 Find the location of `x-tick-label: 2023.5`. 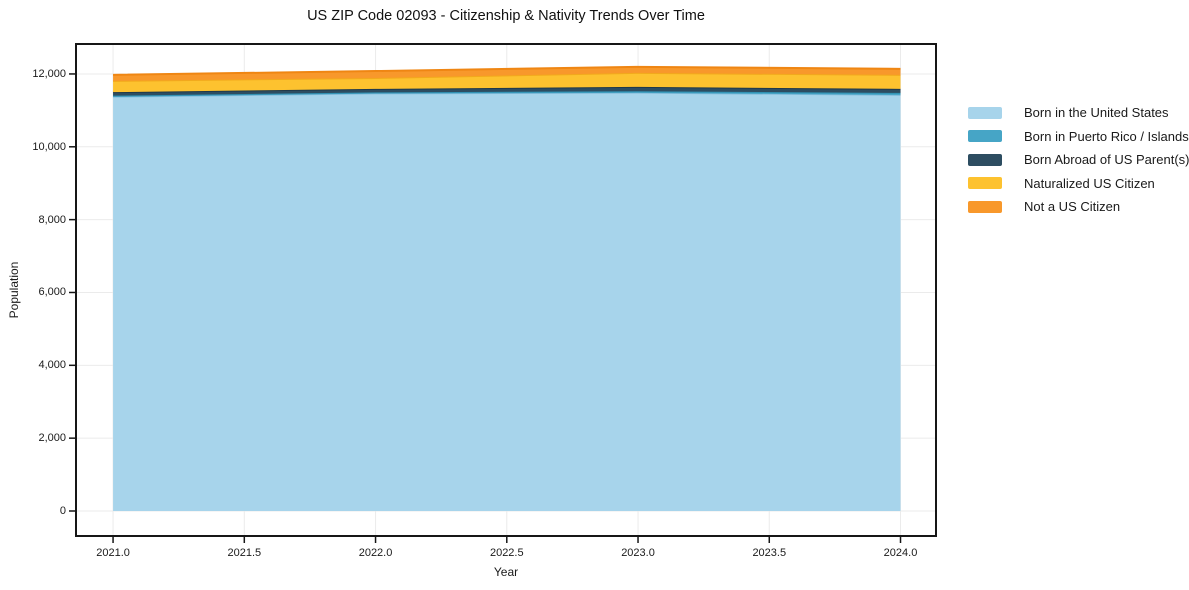

x-tick-label: 2023.5 is located at coordinates (769, 553).